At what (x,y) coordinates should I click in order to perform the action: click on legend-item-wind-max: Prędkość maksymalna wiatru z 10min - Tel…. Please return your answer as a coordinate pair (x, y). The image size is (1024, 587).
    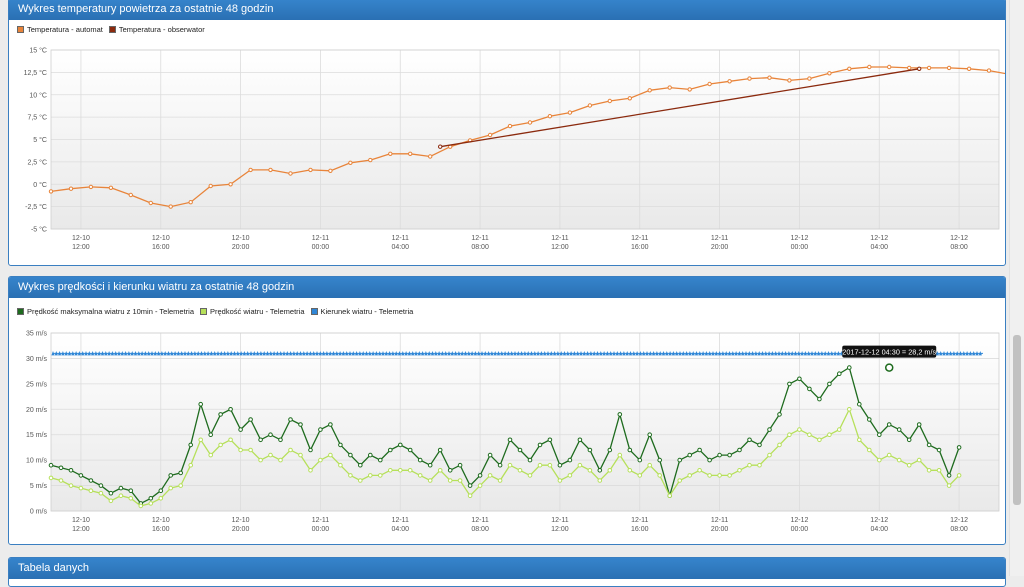
    Looking at the image, I should click on (105, 311).